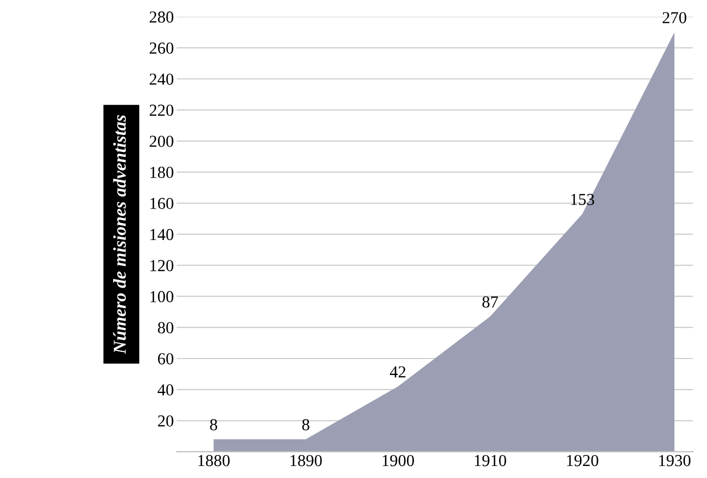 The height and width of the screenshot is (478, 707). What do you see at coordinates (582, 200) in the screenshot?
I see `data-label: 153` at bounding box center [582, 200].